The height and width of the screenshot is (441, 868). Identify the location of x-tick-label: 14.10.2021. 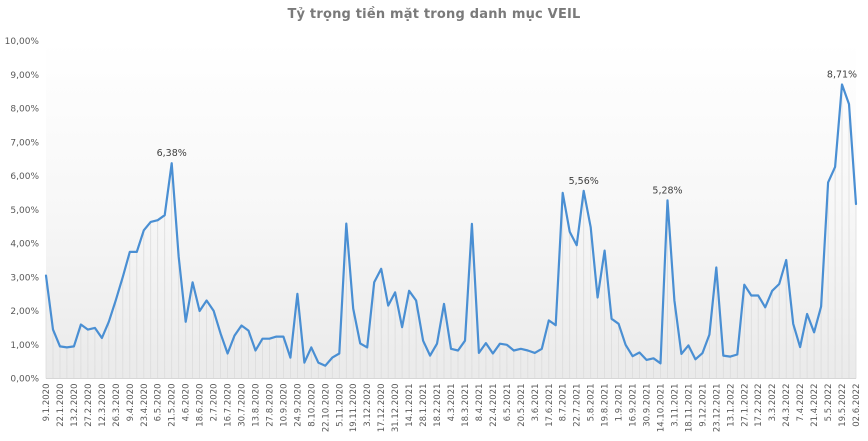
(662, 408).